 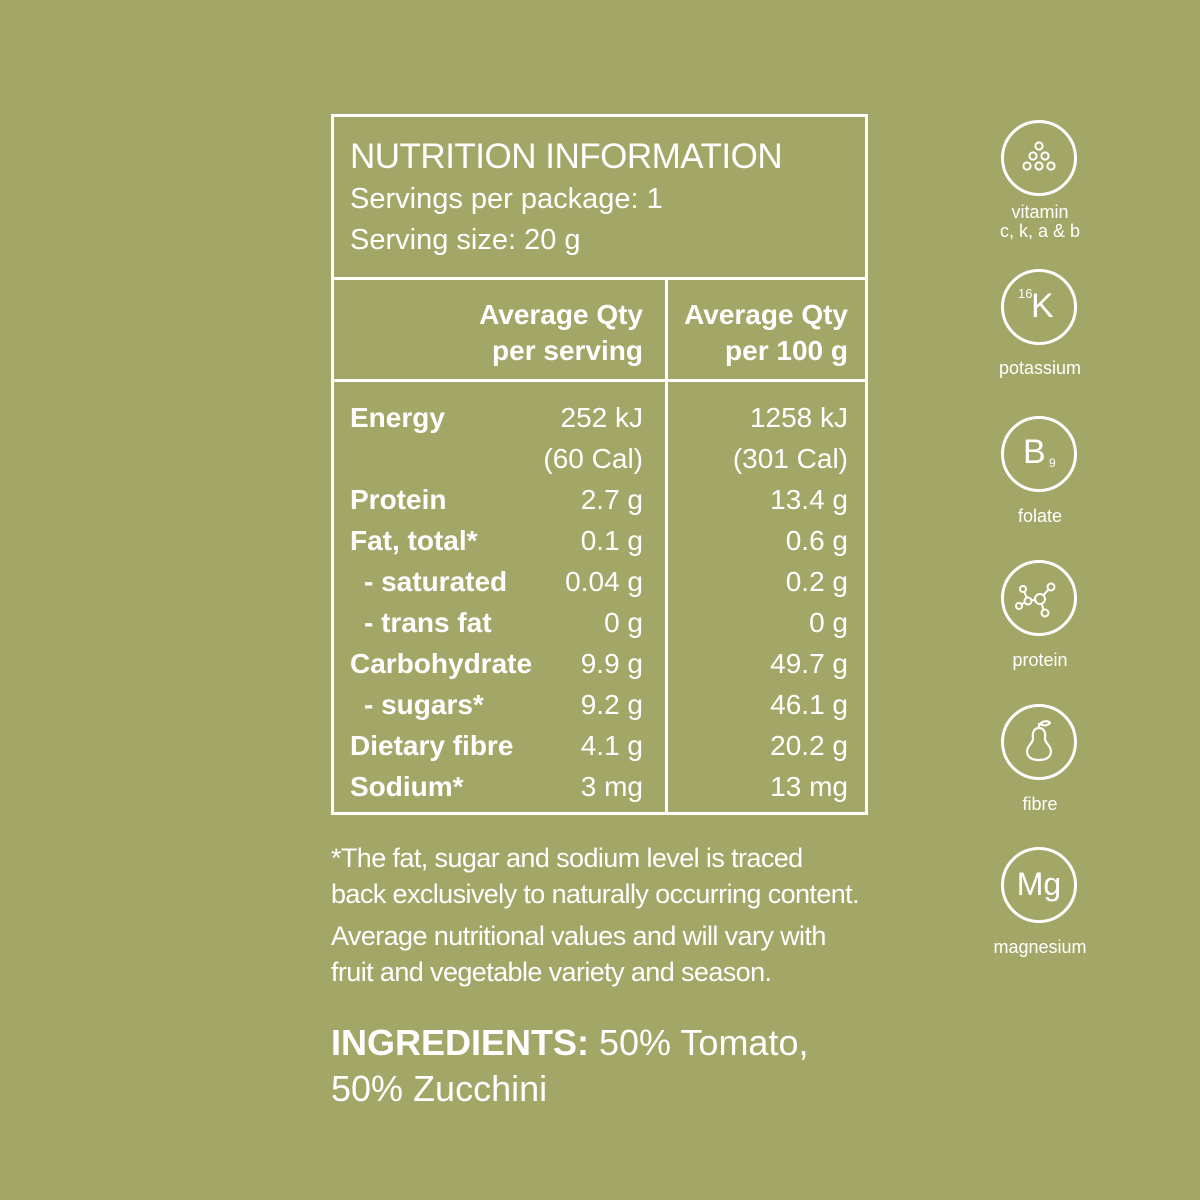 I want to click on per-100g-value: 20.2 g, so click(x=809, y=745).